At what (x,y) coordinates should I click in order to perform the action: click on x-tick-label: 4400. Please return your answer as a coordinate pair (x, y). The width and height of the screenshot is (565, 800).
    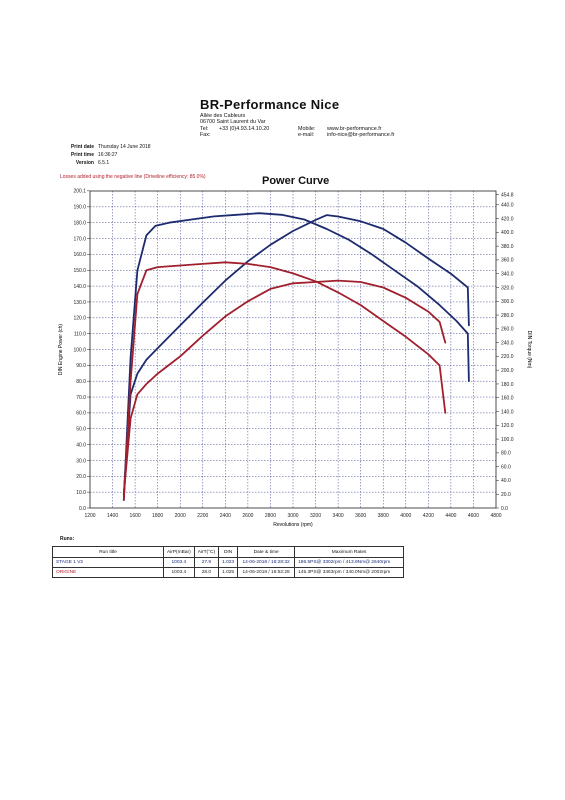
    Looking at the image, I should click on (450, 516).